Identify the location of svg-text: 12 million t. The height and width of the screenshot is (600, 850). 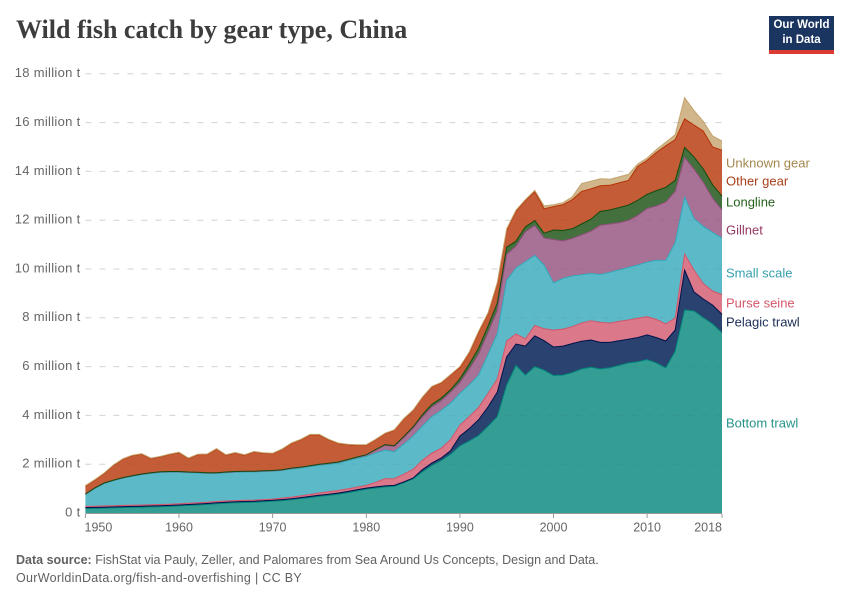
(48, 219).